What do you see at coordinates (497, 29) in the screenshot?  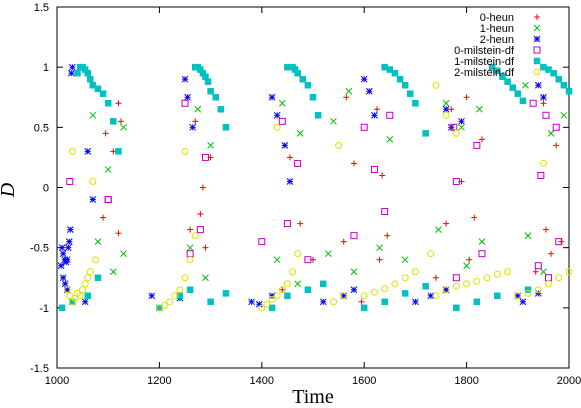 I see `legend-label: 1-heun` at bounding box center [497, 29].